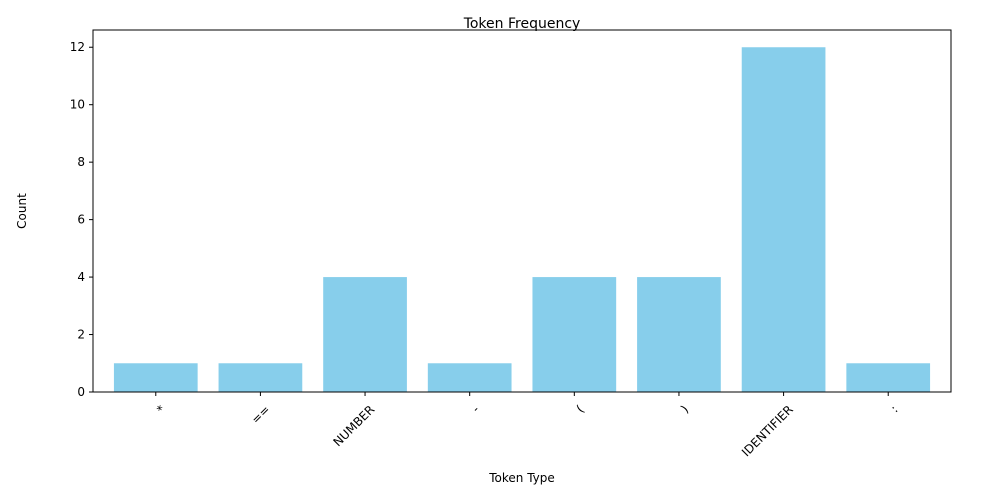 The height and width of the screenshot is (504, 1000). What do you see at coordinates (527, 425) in the screenshot?
I see `x-axis-ticks: * == NUMBER - () IDENTIFIER:` at bounding box center [527, 425].